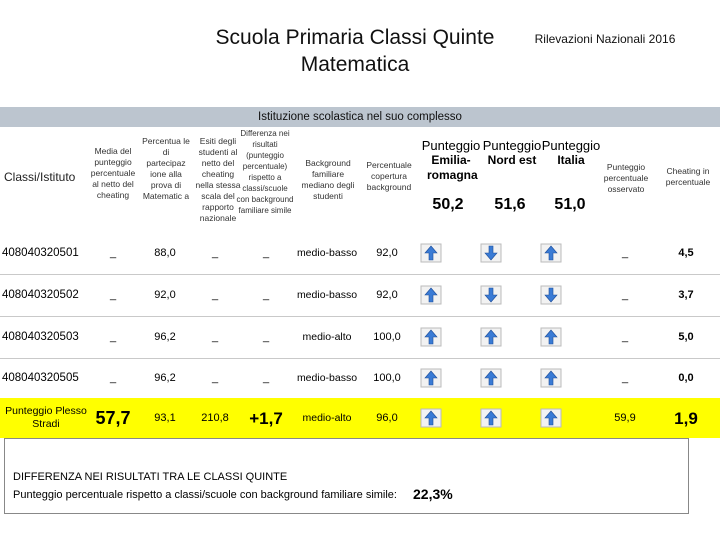  Describe the element at coordinates (355, 64) in the screenshot. I see `title-line-2: Matematica` at that location.